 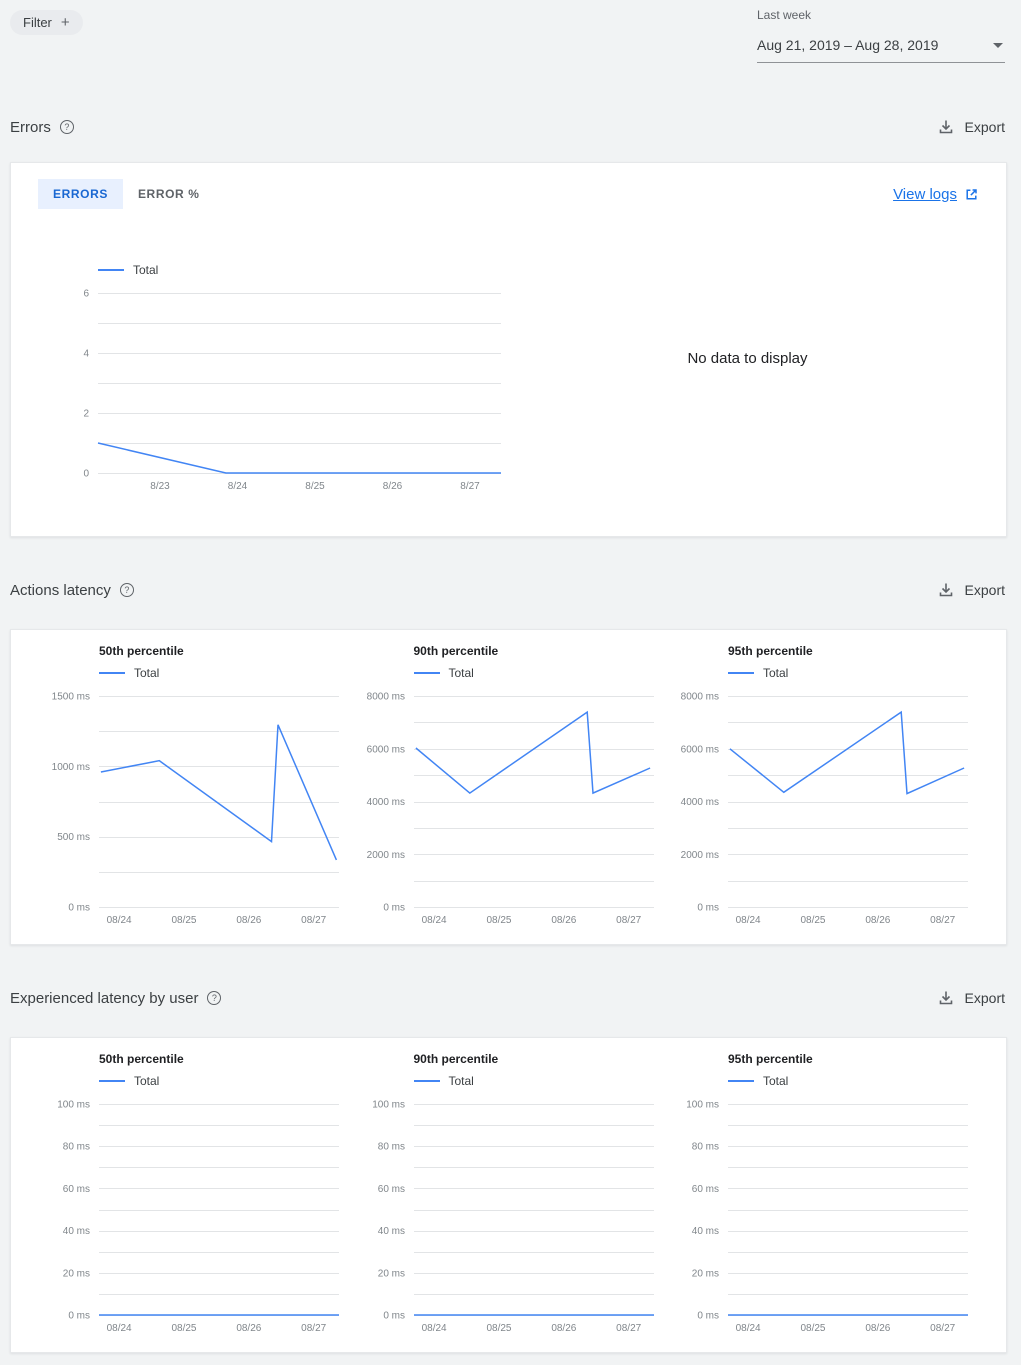 What do you see at coordinates (390, 1231) in the screenshot?
I see `svg-text: 40 ms` at bounding box center [390, 1231].